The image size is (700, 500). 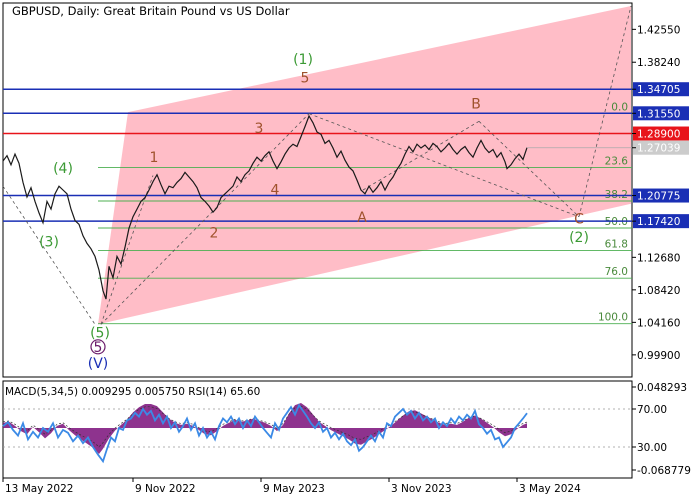 I want to click on wave-label-3: 3, so click(x=259, y=129).